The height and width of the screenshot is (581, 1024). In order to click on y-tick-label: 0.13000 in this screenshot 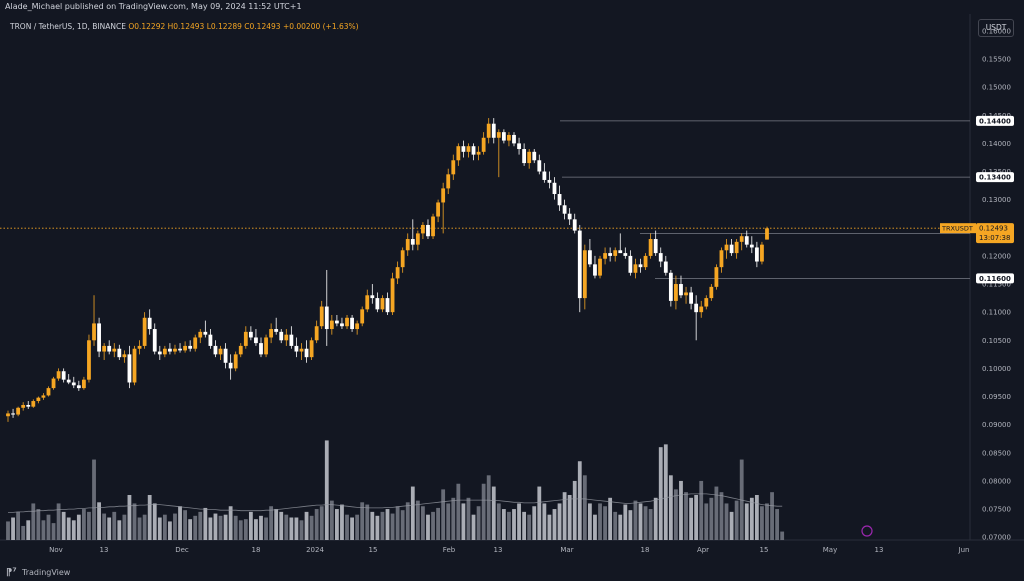, I will do `click(996, 200)`.